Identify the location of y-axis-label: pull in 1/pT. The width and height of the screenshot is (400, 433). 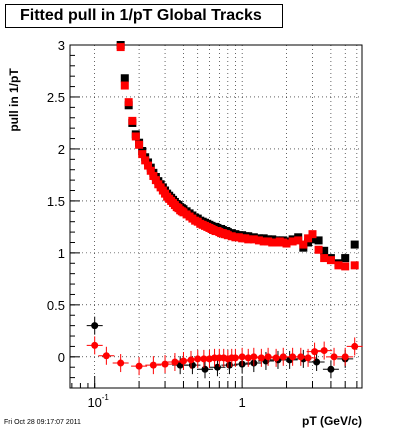
(14, 100).